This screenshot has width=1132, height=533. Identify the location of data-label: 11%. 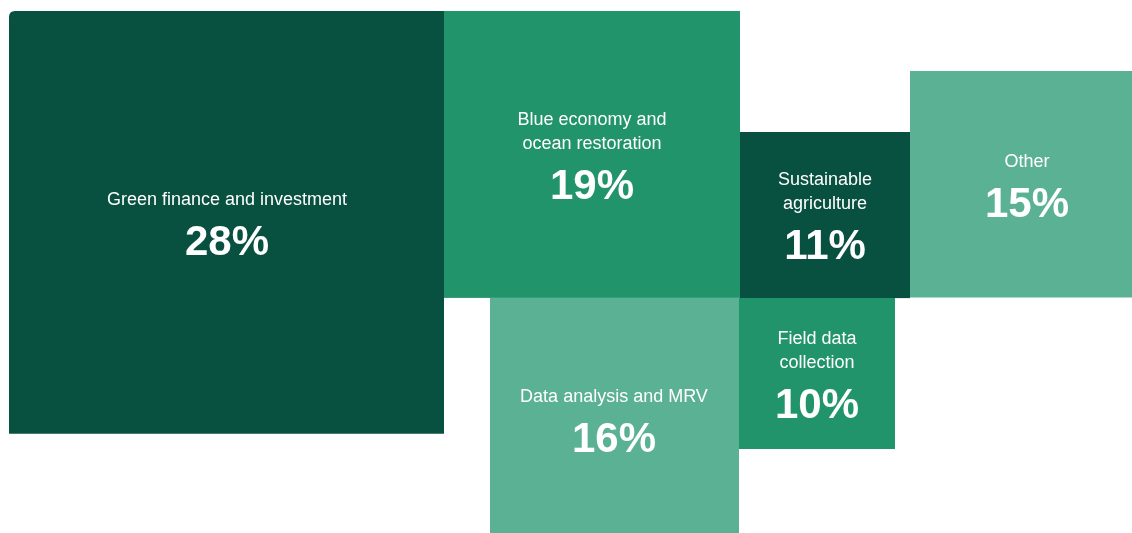
(825, 244).